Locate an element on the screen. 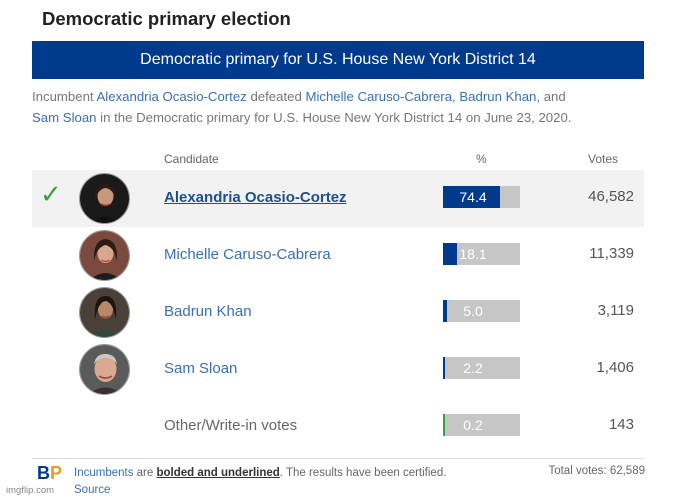  summary-link-khan: Badrun Khan is located at coordinates (498, 96).